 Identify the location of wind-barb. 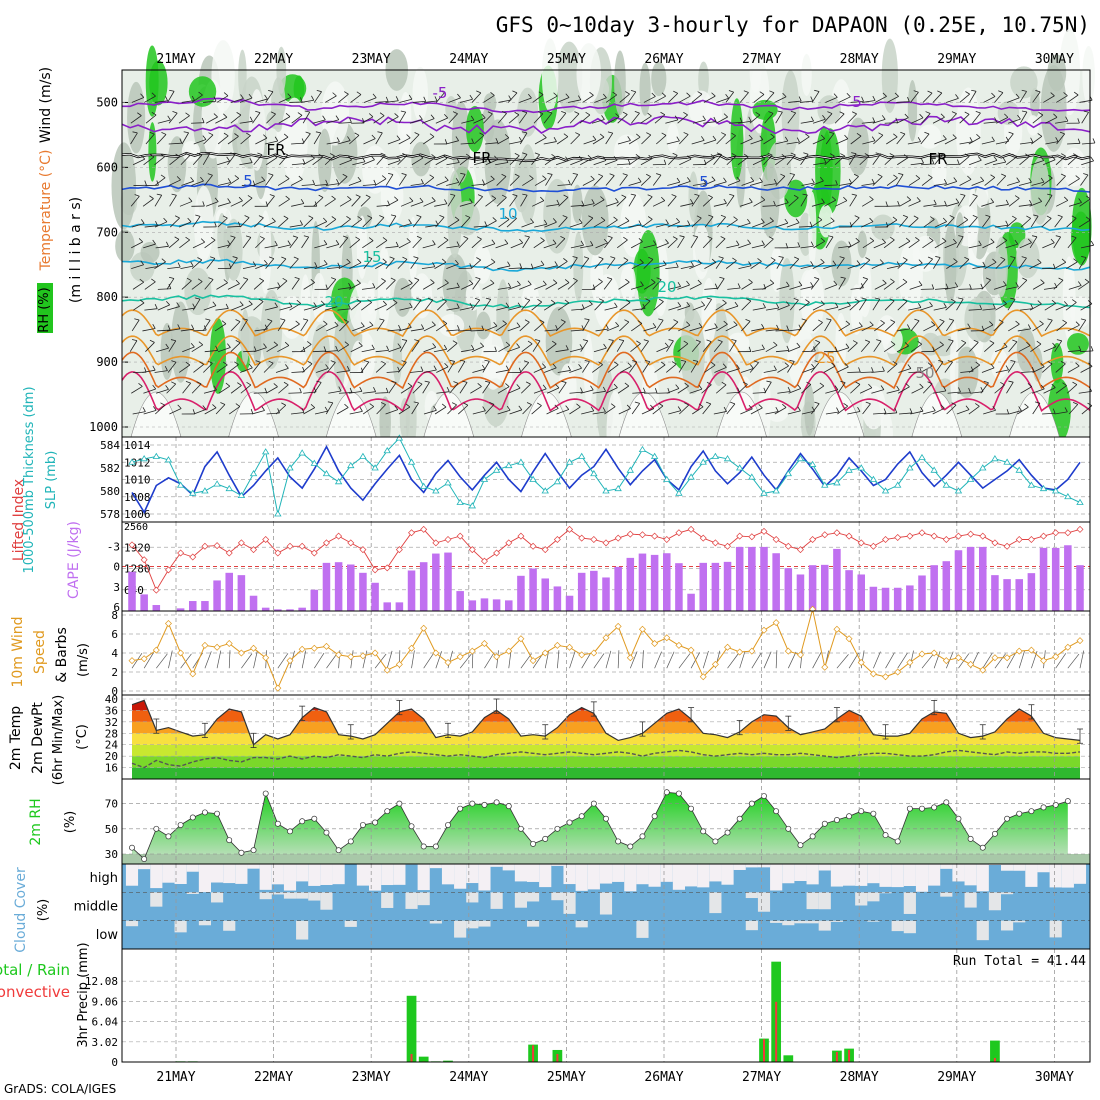
(283, 661).